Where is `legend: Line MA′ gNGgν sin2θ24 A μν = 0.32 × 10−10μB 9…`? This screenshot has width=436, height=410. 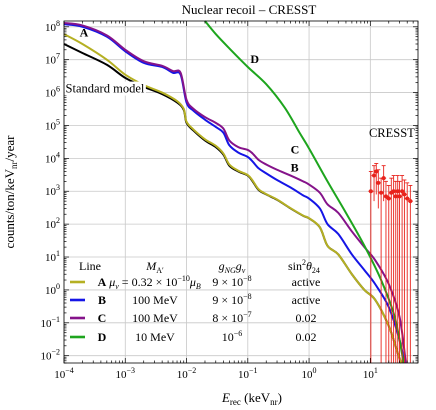 legend: Line MA′ gNGgν sin2θ24 A μν = 0.32 × 10−10μB 9… is located at coordinates (195, 301).